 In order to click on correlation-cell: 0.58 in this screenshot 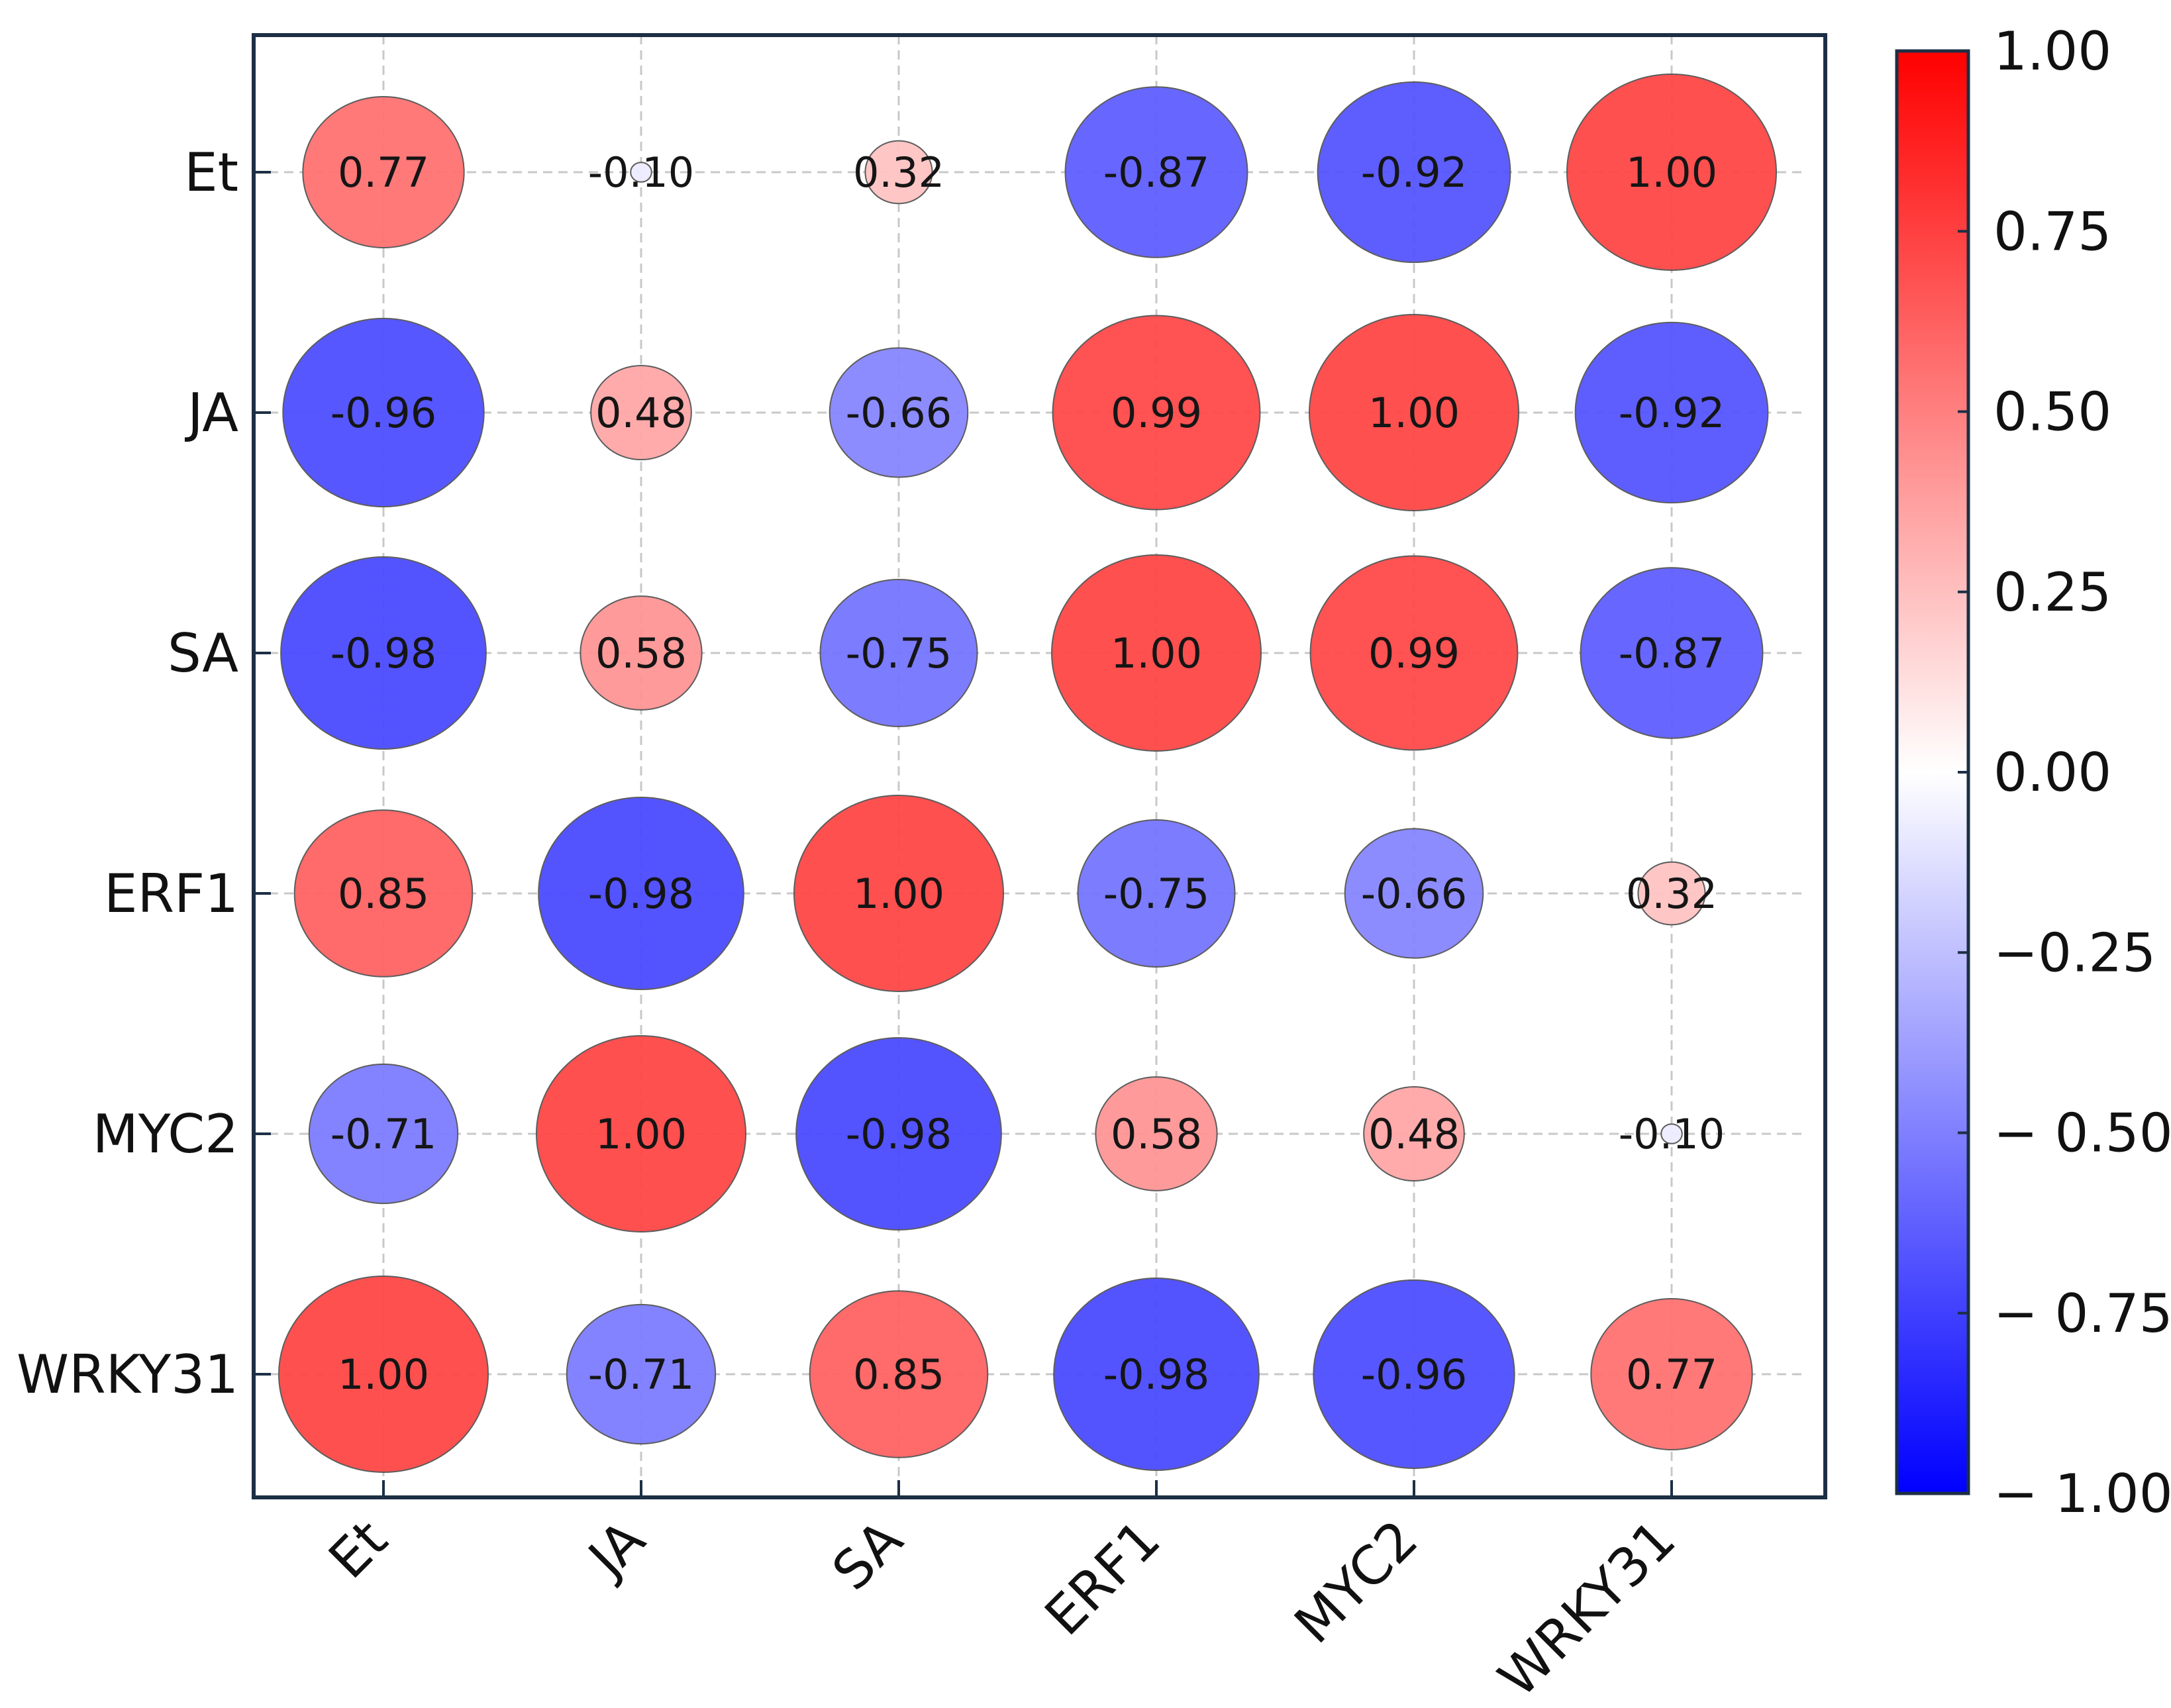, I will do `click(1156, 1133)`.